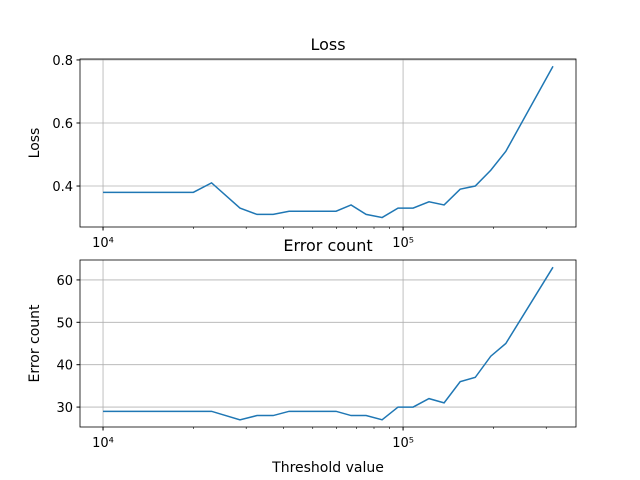  Describe the element at coordinates (327, 44) in the screenshot. I see `chart-title: Loss` at that location.